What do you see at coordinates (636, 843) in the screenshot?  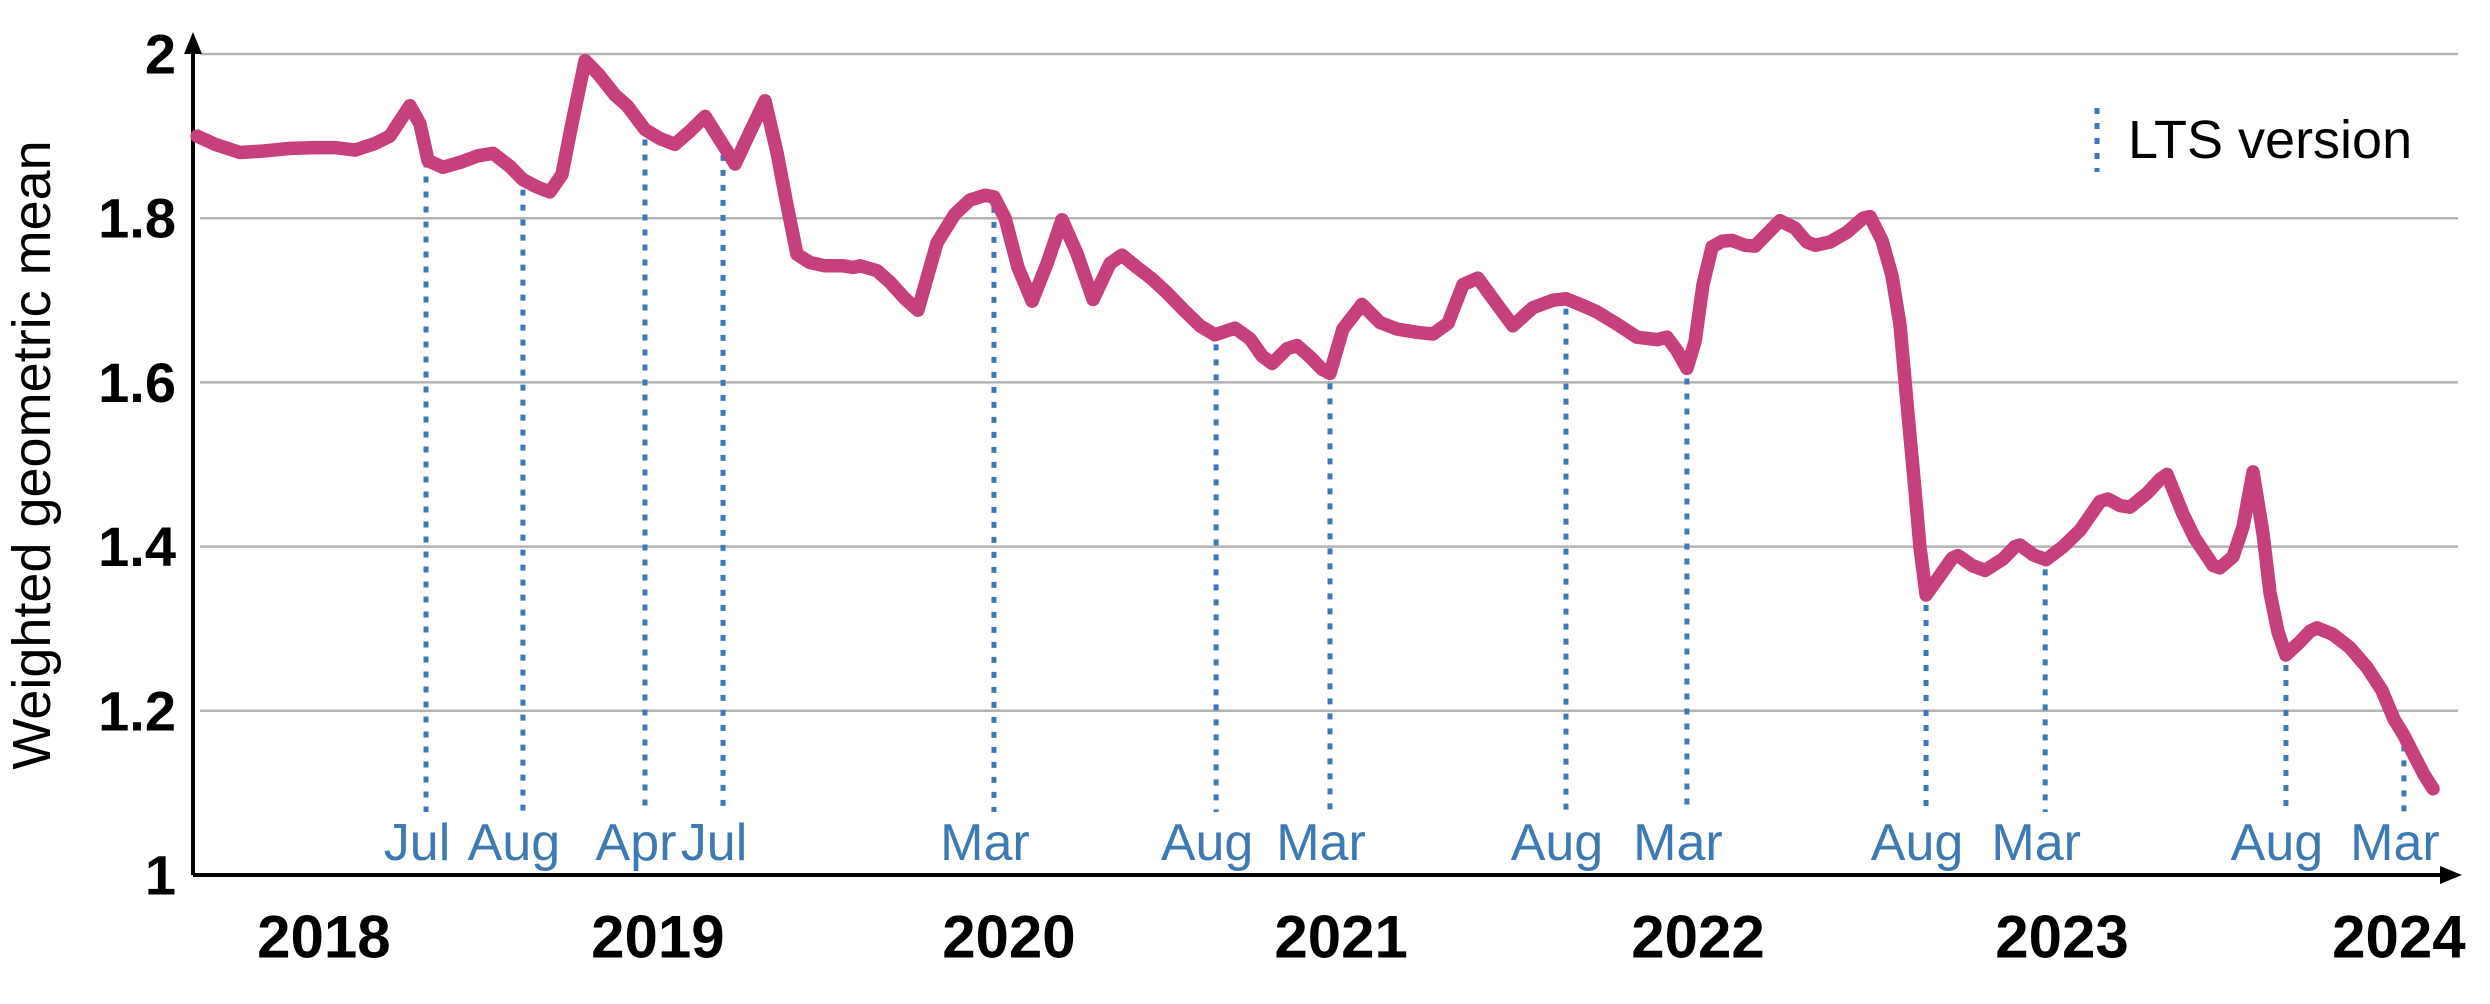 I see `lts-month-label: Apr` at bounding box center [636, 843].